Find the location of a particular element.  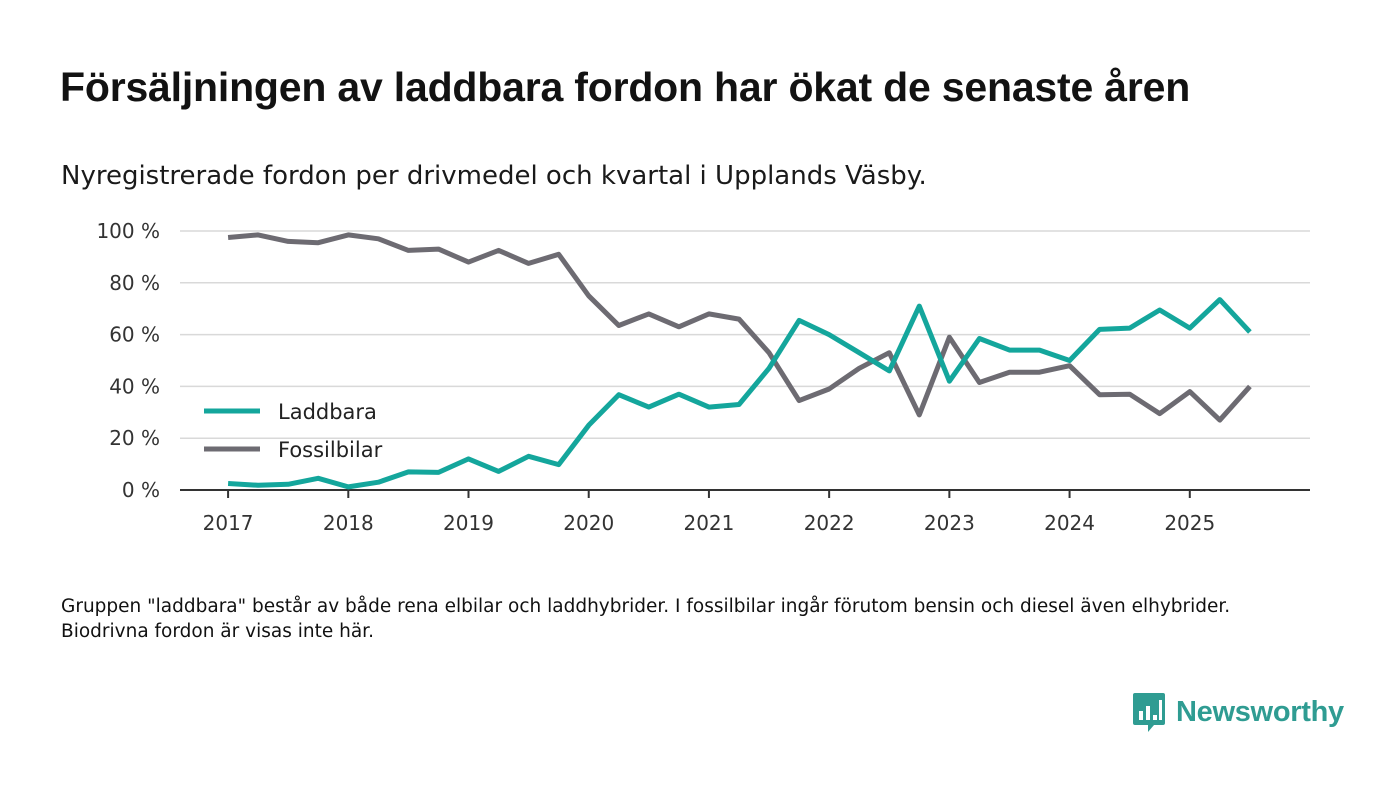

brand: Newsworthy is located at coordinates (1238, 712).